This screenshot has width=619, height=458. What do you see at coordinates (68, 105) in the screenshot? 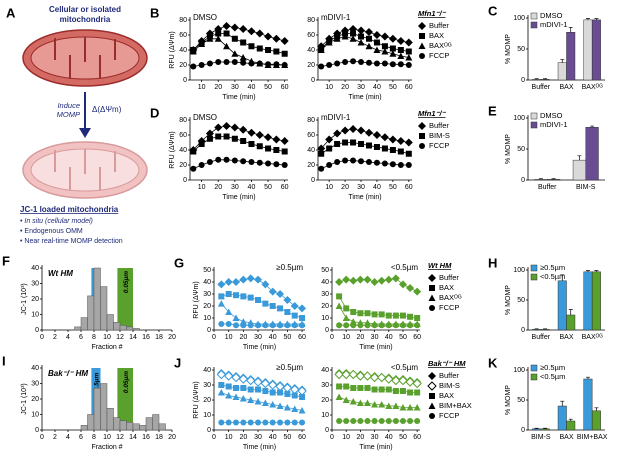
I see `arrow-label: Induce` at bounding box center [68, 105].